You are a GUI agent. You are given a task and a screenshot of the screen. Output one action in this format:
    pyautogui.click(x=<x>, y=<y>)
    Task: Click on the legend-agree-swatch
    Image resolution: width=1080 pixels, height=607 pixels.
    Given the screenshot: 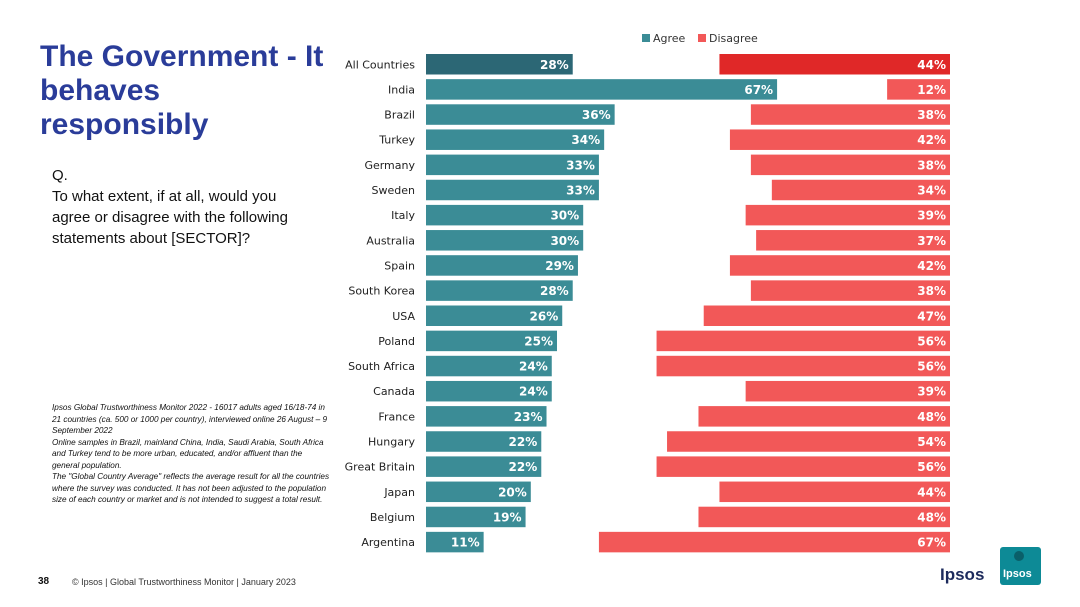 What is the action you would take?
    pyautogui.click(x=646, y=38)
    